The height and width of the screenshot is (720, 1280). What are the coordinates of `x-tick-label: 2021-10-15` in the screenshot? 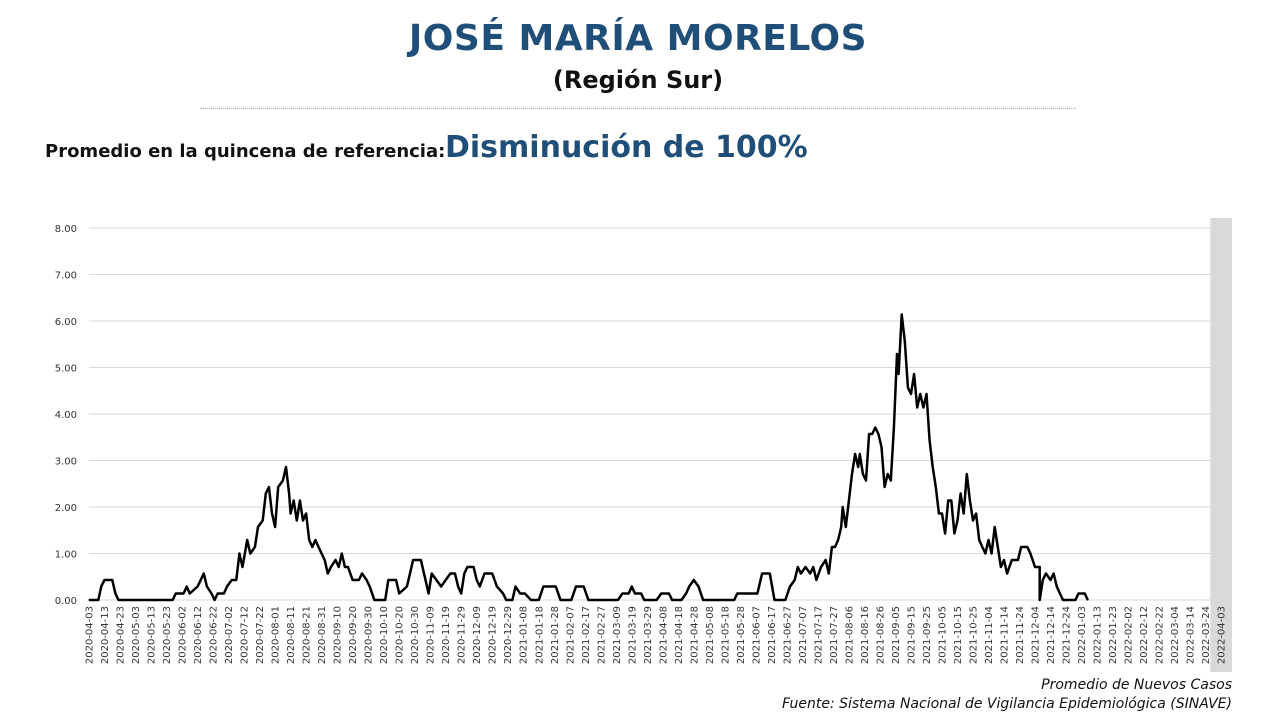 It's located at (958, 635).